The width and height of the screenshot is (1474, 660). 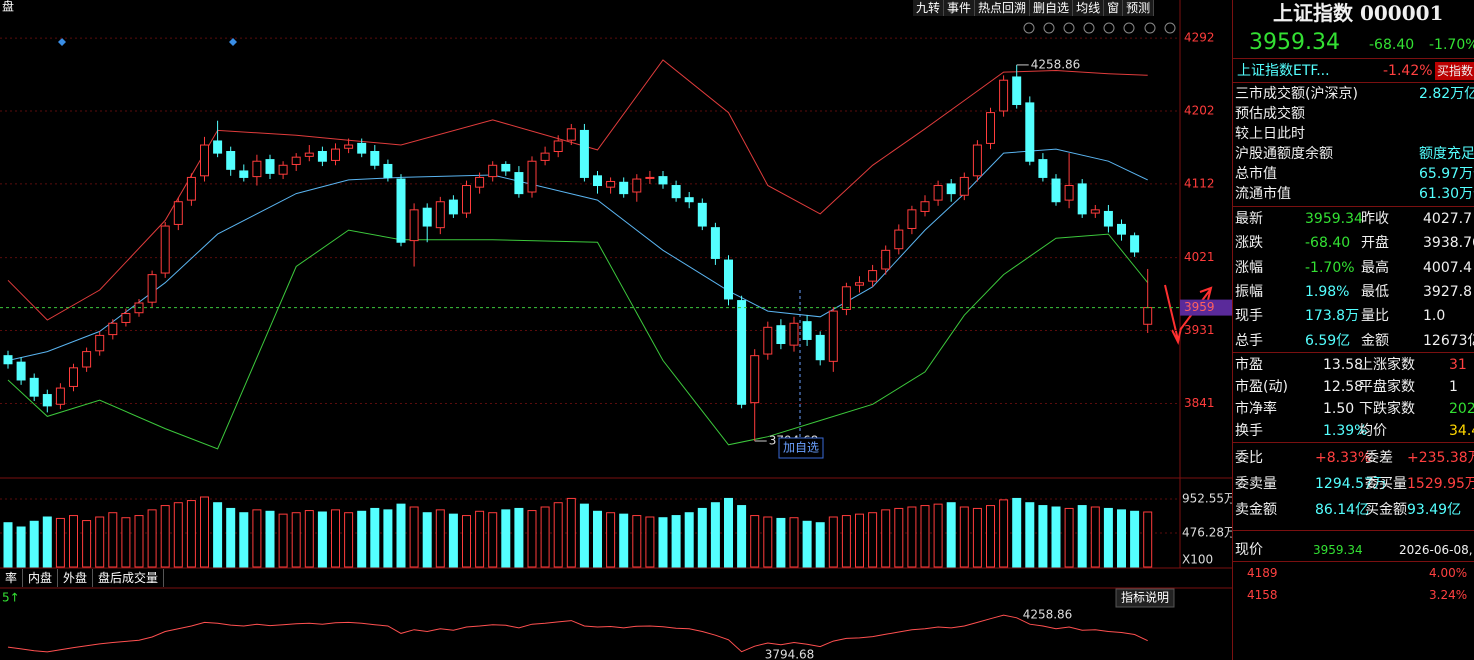 I want to click on indicator-button, so click(x=1145, y=598).